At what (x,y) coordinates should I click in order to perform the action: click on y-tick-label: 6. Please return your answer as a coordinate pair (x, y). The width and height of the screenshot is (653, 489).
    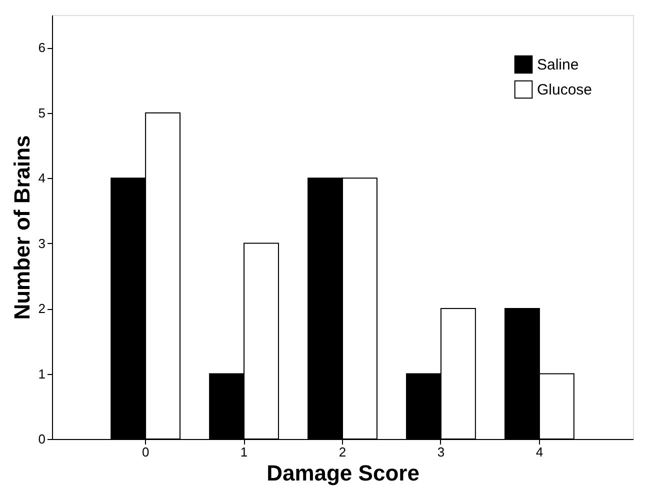
    Looking at the image, I should click on (42, 48).